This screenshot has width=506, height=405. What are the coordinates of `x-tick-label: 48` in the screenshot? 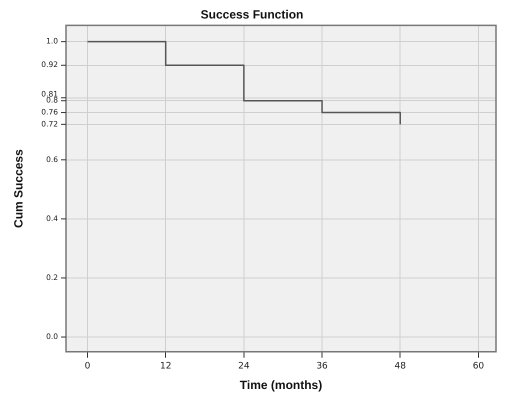 It's located at (400, 367).